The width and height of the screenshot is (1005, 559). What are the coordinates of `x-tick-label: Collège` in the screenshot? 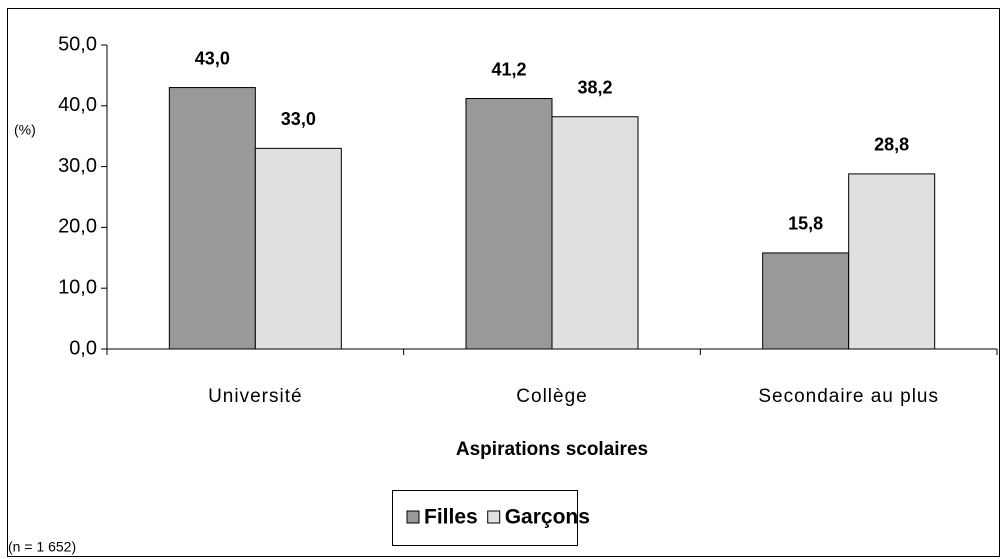 It's located at (551, 396).